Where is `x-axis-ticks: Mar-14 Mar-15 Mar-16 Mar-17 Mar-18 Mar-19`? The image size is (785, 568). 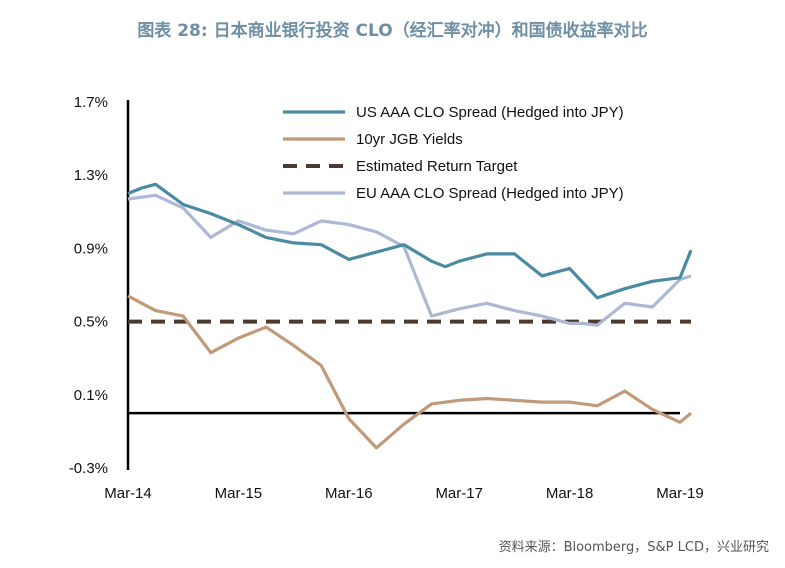
x-axis-ticks: Mar-14 Mar-15 Mar-16 Mar-17 Mar-18 Mar-19 is located at coordinates (404, 493).